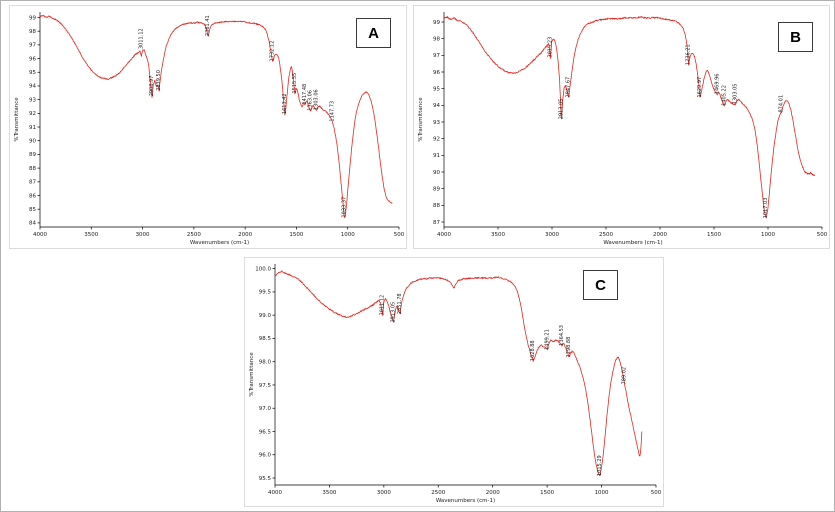  I want to click on peak-label: 2839.50, so click(159, 80).